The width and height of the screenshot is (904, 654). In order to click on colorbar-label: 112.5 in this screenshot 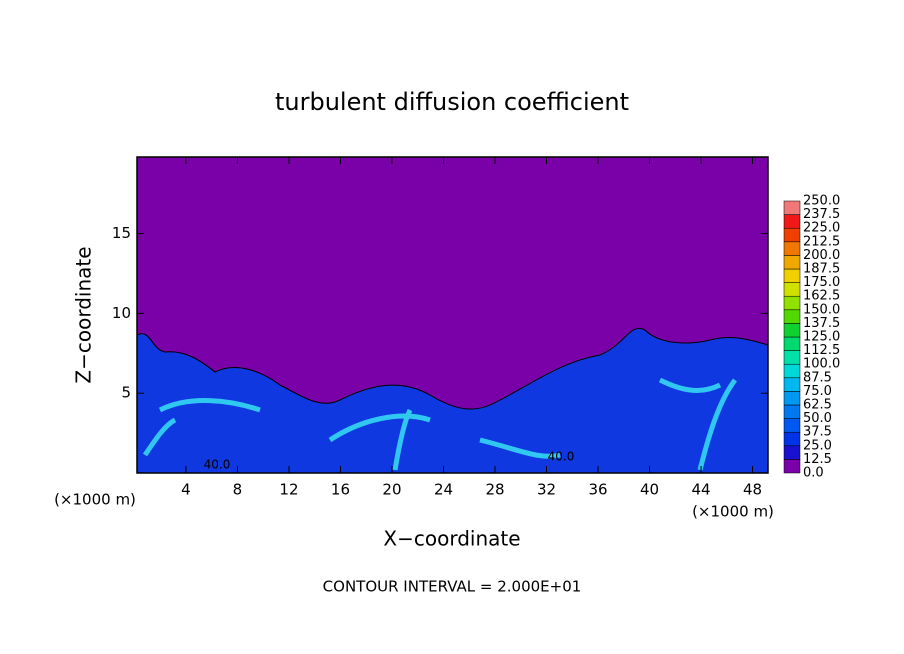, I will do `click(821, 350)`.